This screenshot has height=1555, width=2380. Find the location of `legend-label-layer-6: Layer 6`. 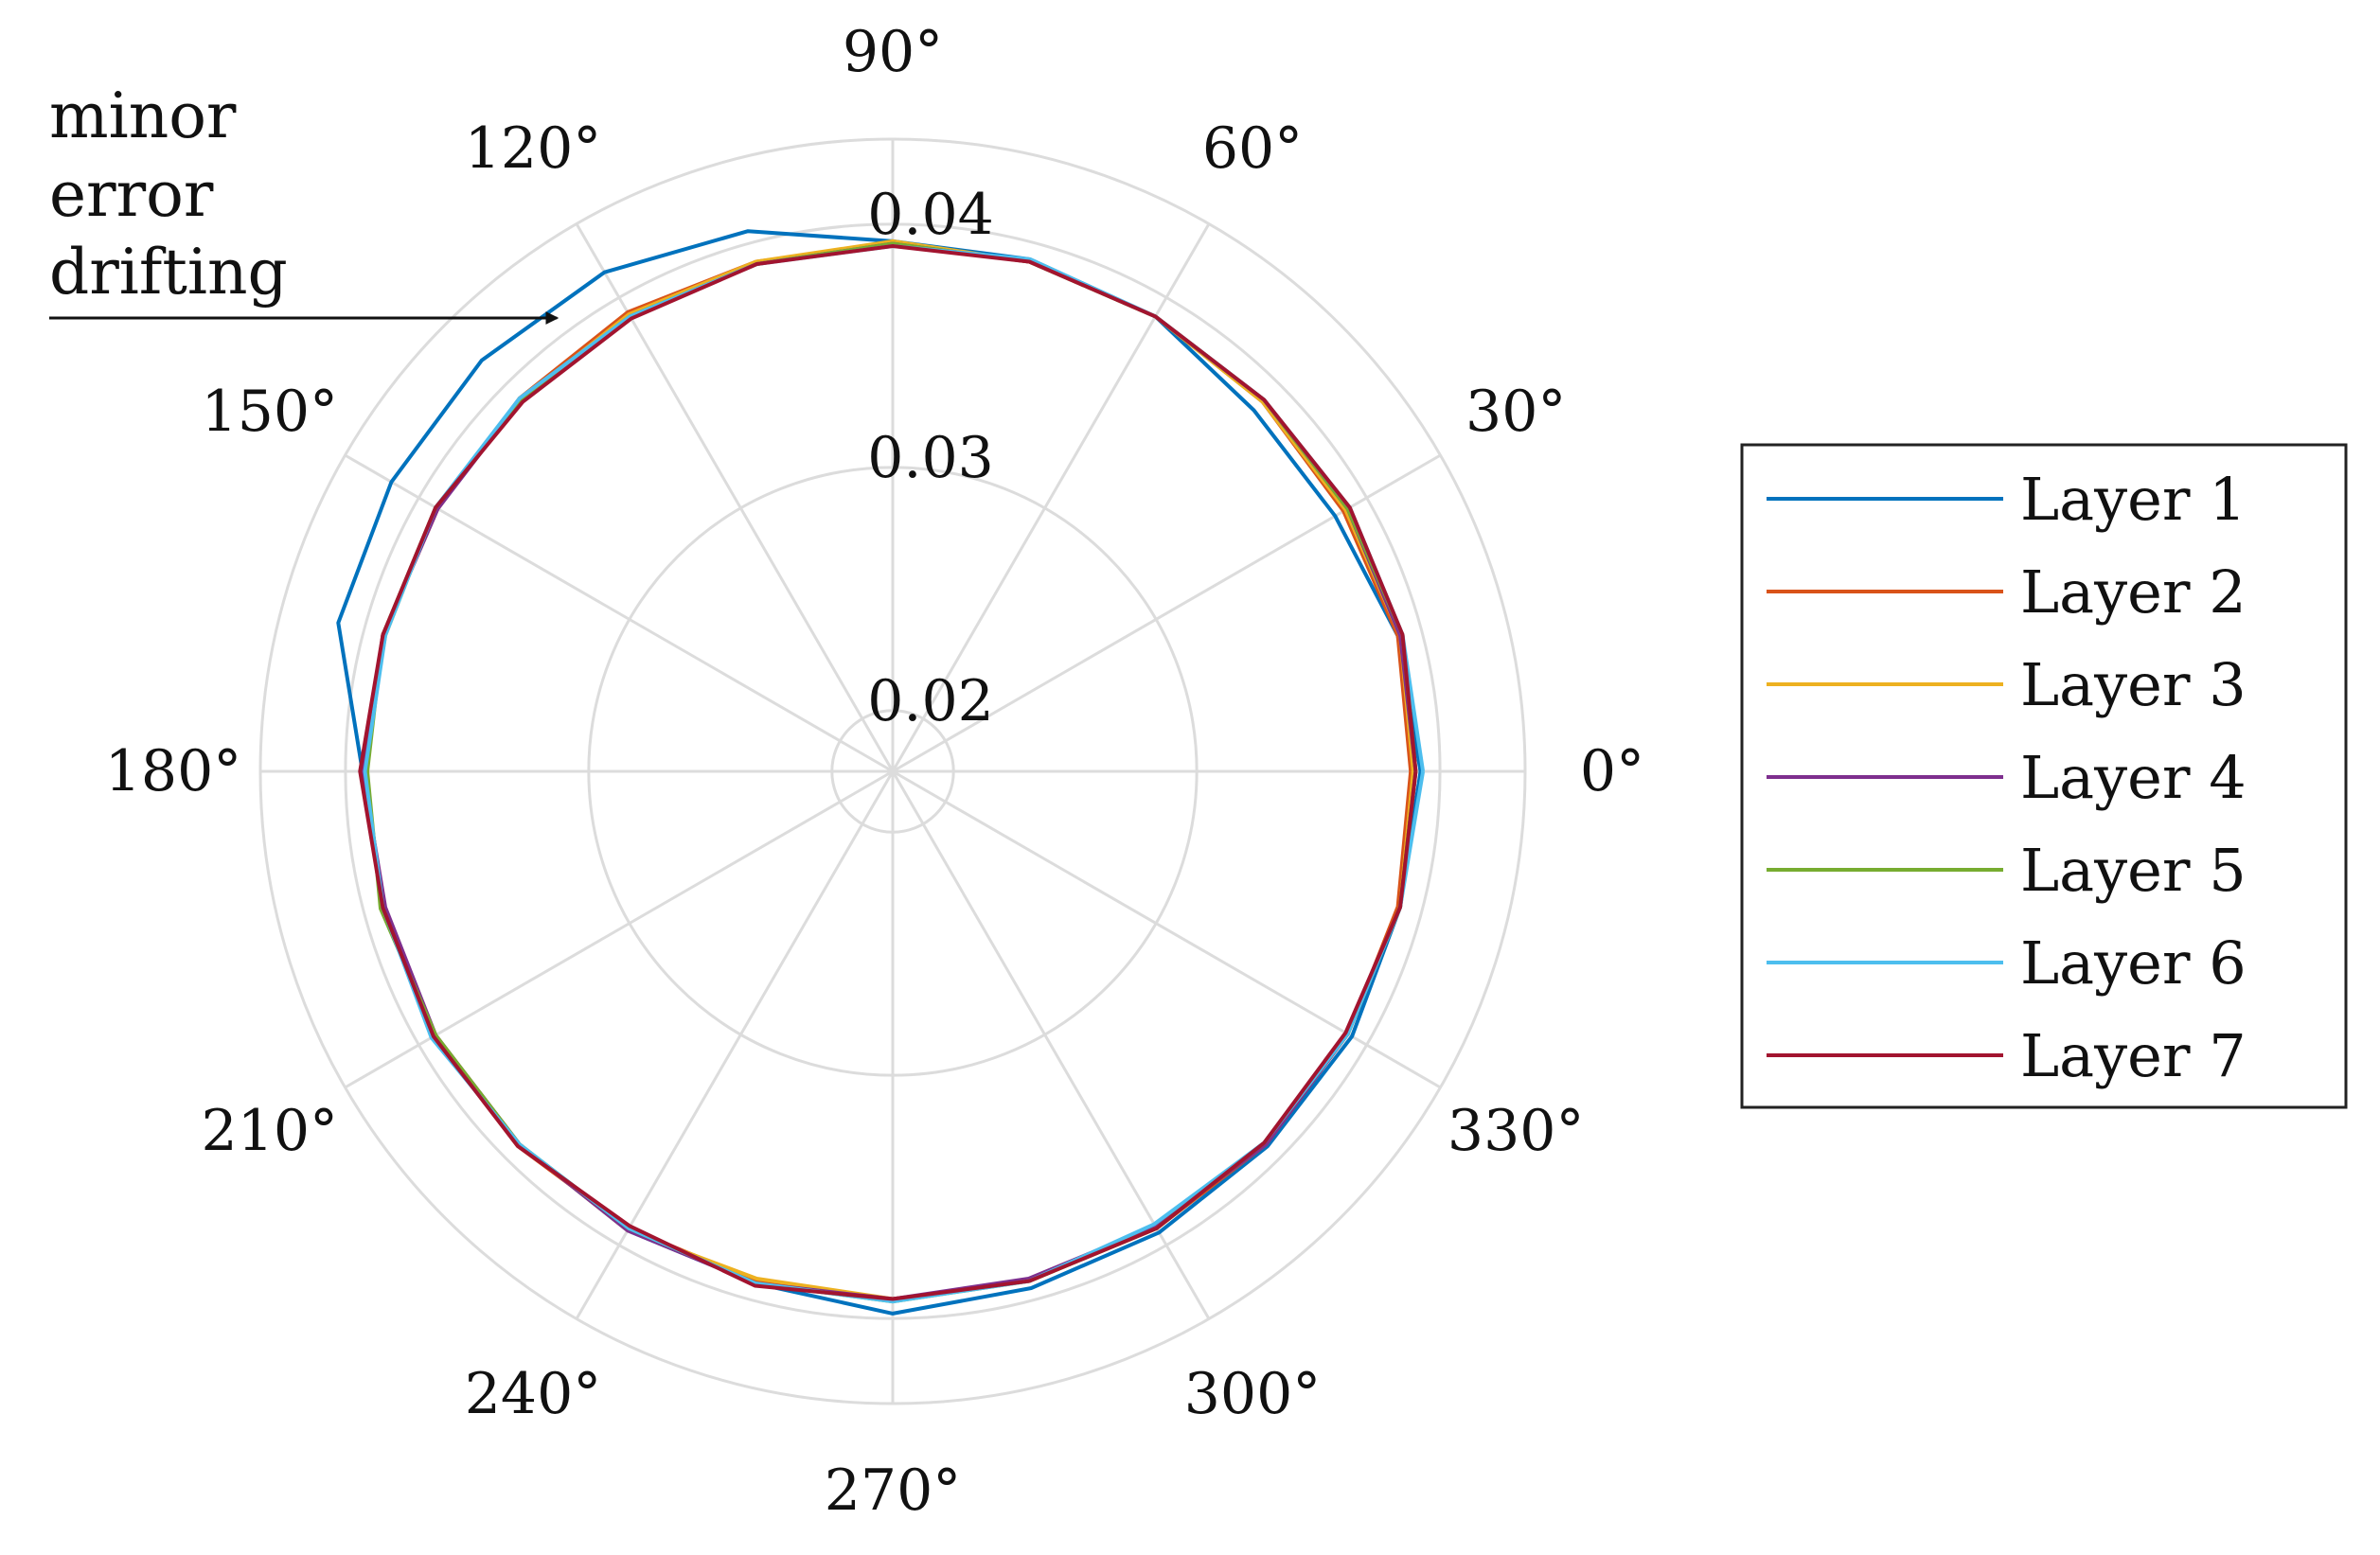

legend-label-layer-6: Layer 6 is located at coordinates (2133, 963).